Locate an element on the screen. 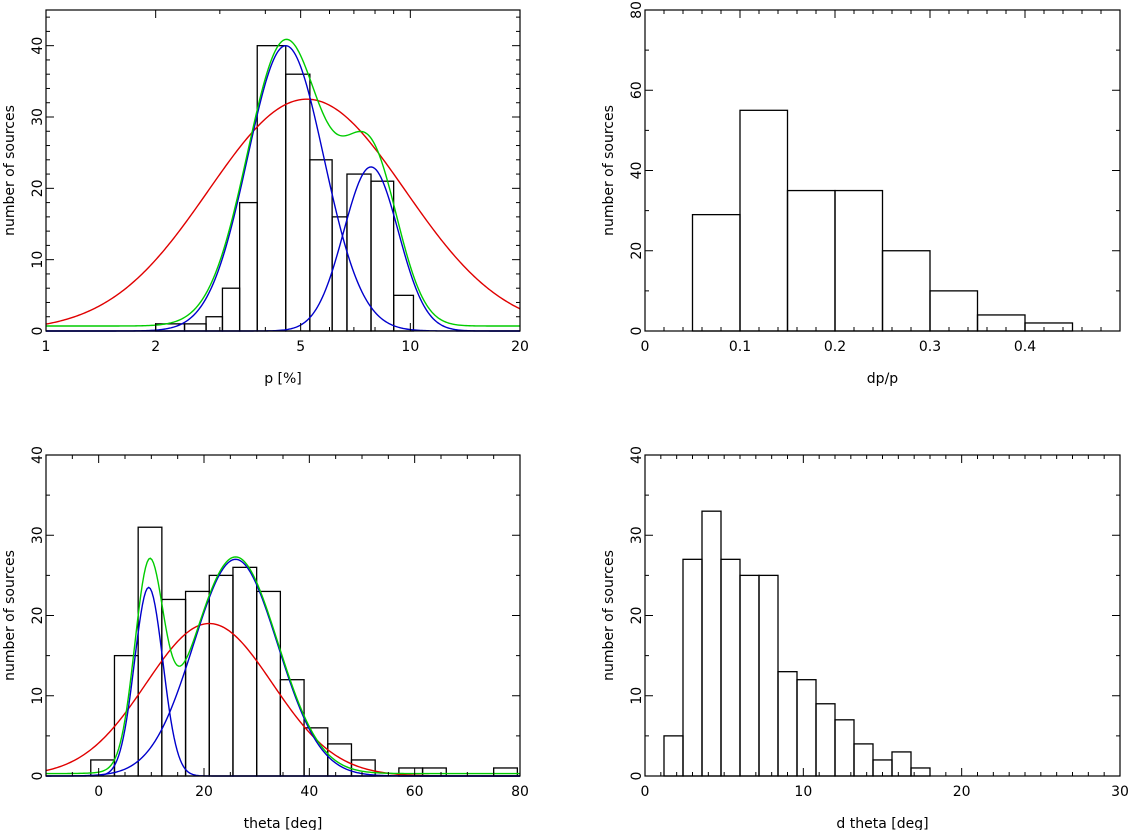 The width and height of the screenshot is (1130, 835). x-tick-label-p-3: 10 is located at coordinates (410, 347).